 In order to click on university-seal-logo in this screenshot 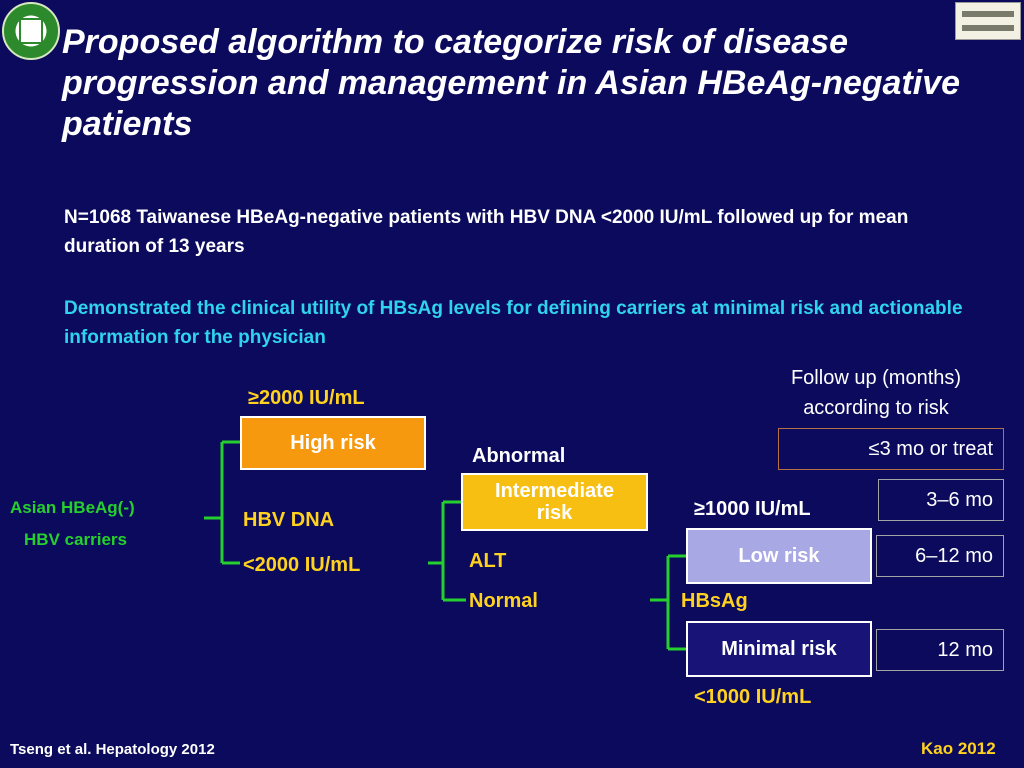, I will do `click(31, 31)`.